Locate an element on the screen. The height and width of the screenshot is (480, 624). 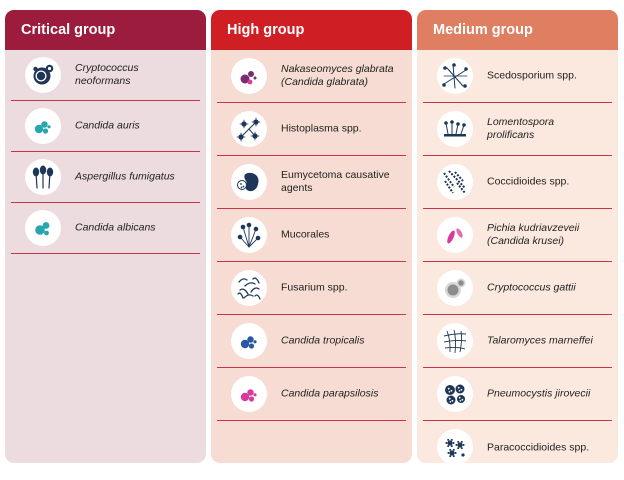
pathogen-name: Candida auris is located at coordinates (107, 125).